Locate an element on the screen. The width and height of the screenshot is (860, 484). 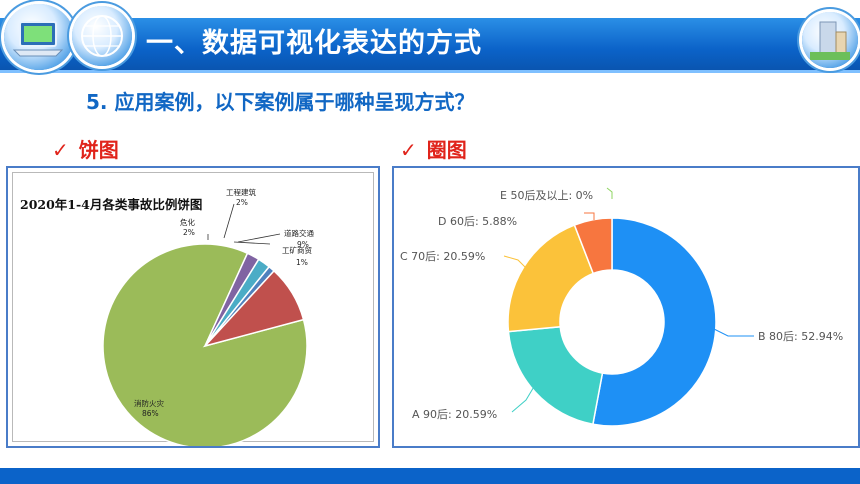
globe-logo-icon is located at coordinates (102, 36).